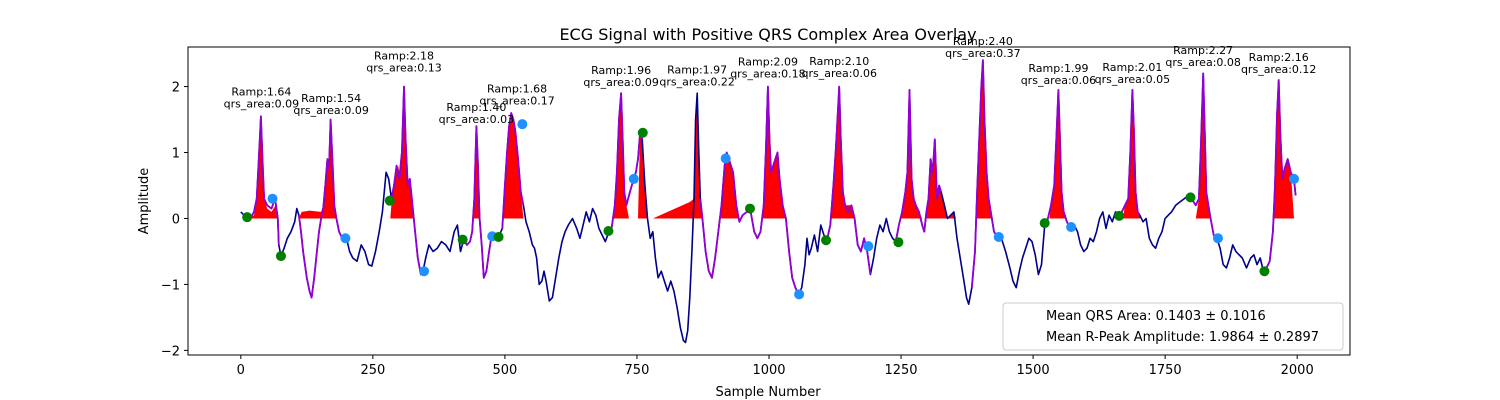  Describe the element at coordinates (982, 53) in the screenshot. I see `peak-annotation-area-9: qrs_area:0.37` at that location.